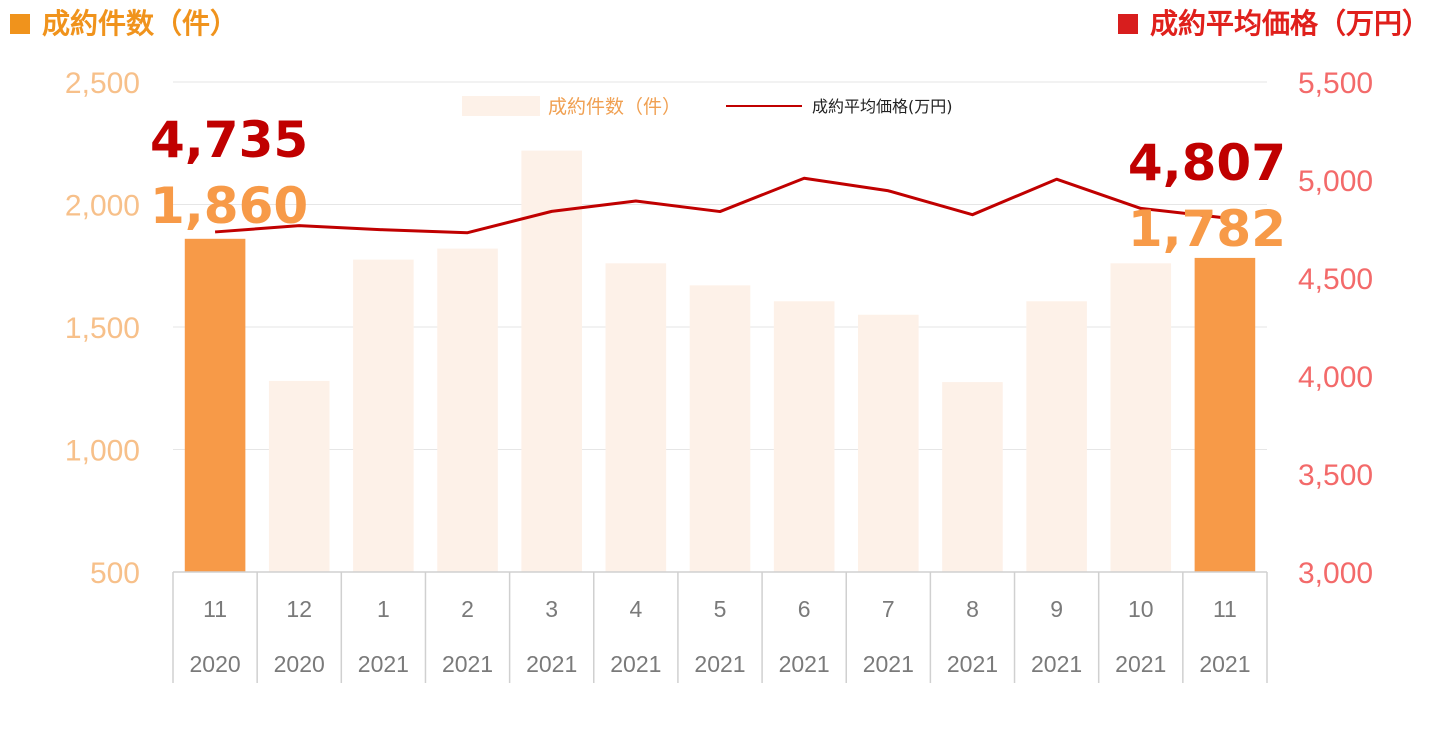 This screenshot has height=738, width=1440. I want to click on right-tick-label: 4,500, so click(1335, 279).